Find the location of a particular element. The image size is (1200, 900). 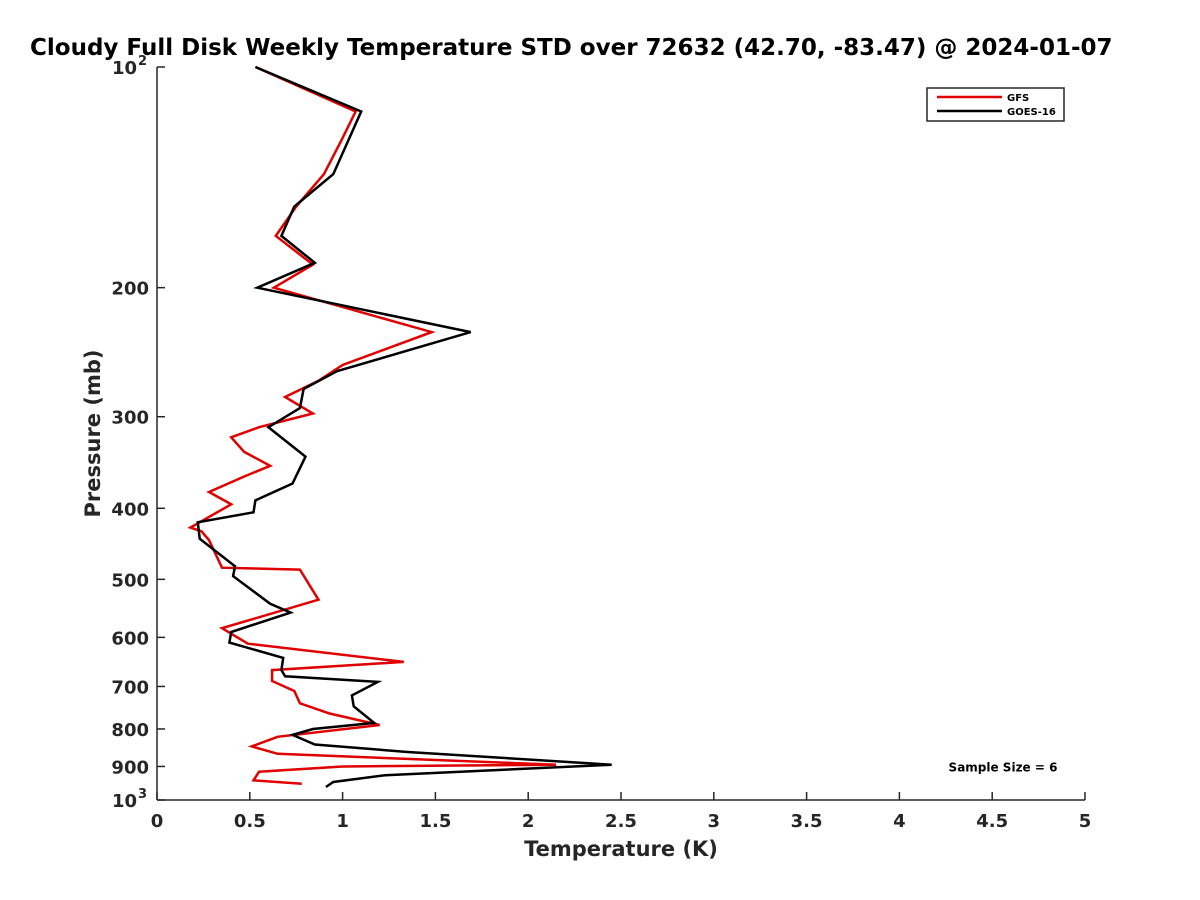

y-axis-label: Pressure (mb) is located at coordinates (93, 434).